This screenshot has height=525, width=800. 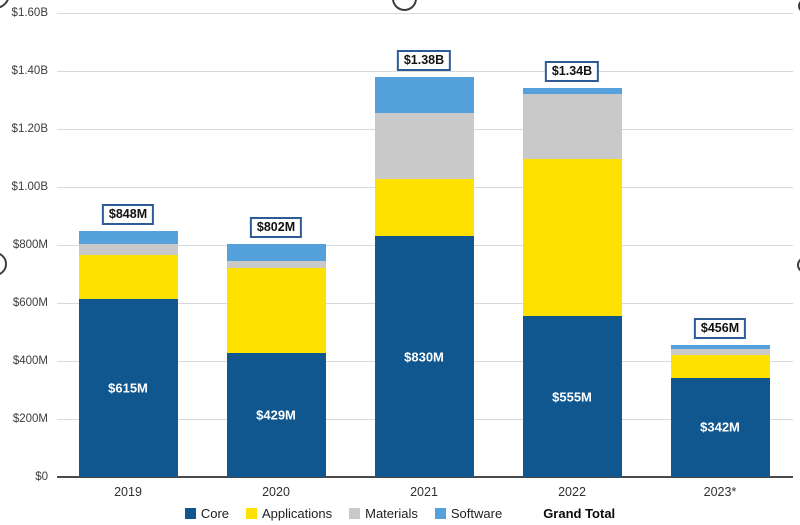 I want to click on legend-item-materials: Materials, so click(x=383, y=513).